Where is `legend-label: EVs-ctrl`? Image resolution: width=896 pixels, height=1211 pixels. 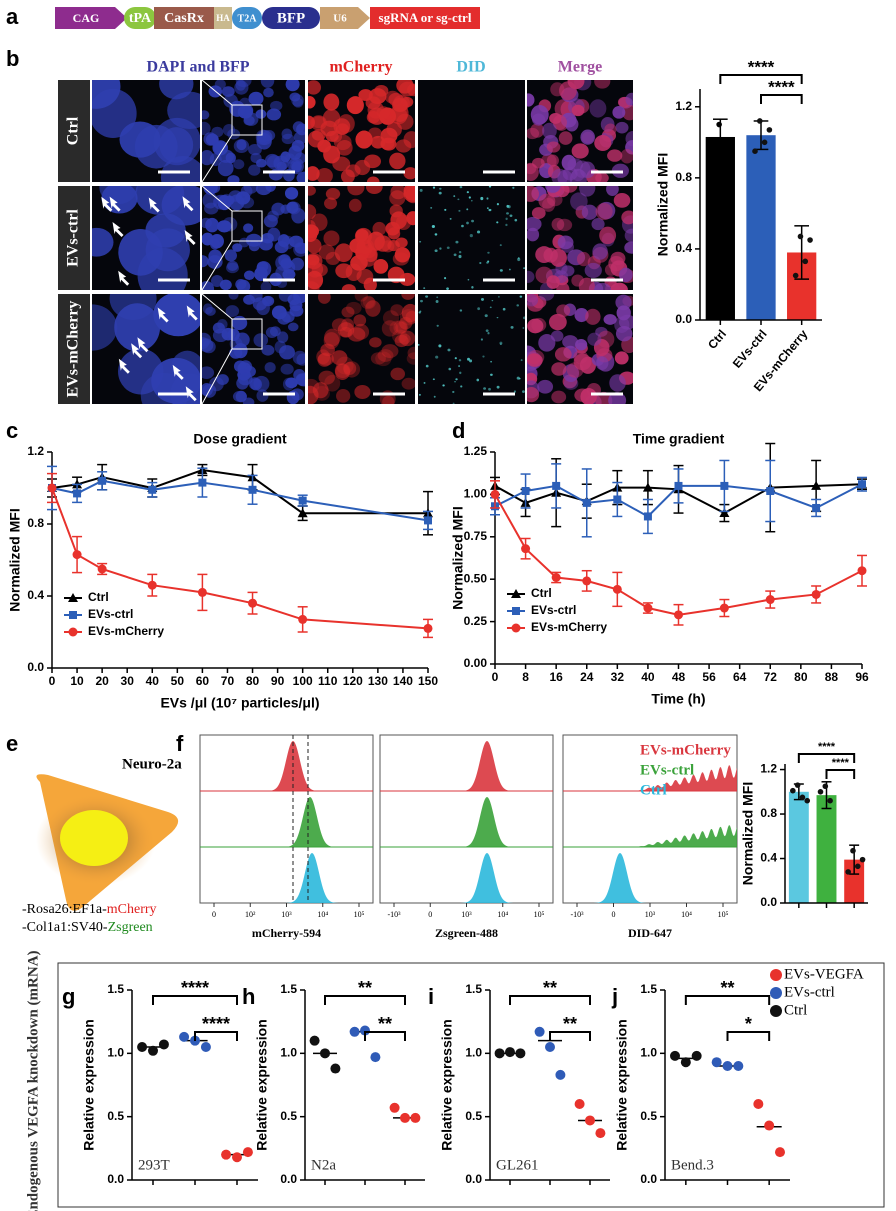
legend-label: EVs-ctrl is located at coordinates (553, 610).